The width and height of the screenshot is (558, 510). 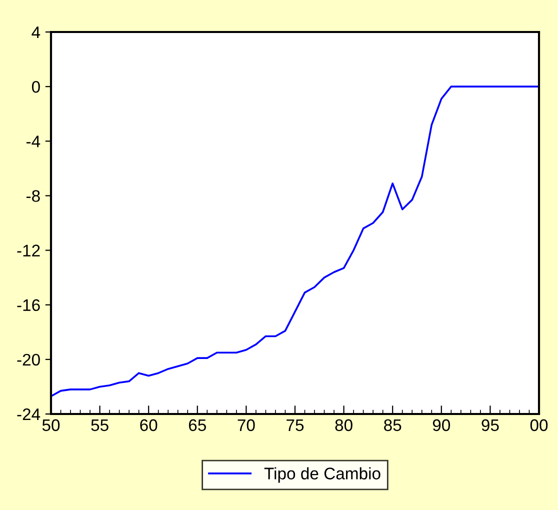 What do you see at coordinates (539, 425) in the screenshot?
I see `x-tick-label: 00` at bounding box center [539, 425].